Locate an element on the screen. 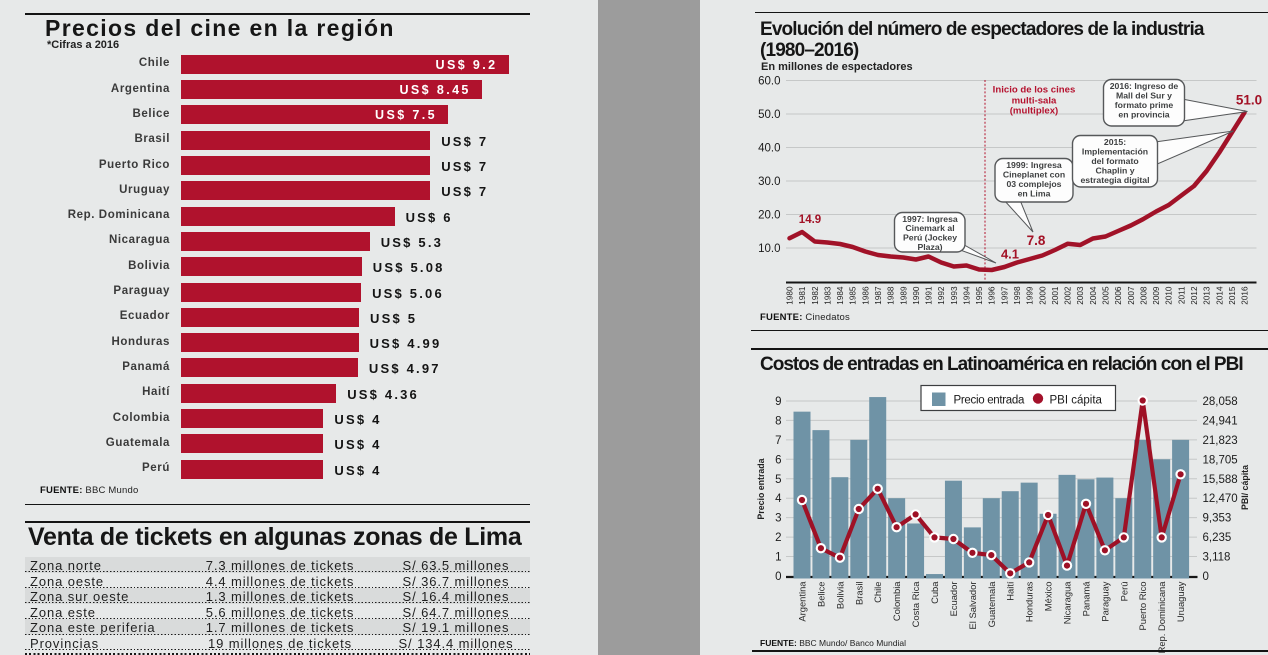 Image resolution: width=1268 pixels, height=655 pixels. svg-text: 8 is located at coordinates (778, 421).